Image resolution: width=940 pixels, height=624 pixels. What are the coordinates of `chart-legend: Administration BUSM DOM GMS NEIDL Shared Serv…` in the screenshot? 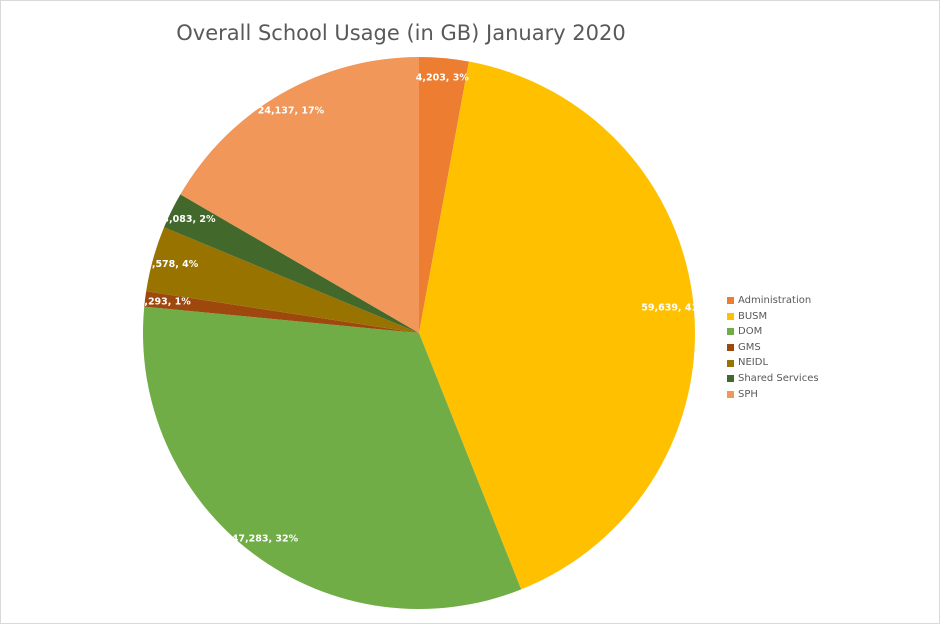 It's located at (774, 349).